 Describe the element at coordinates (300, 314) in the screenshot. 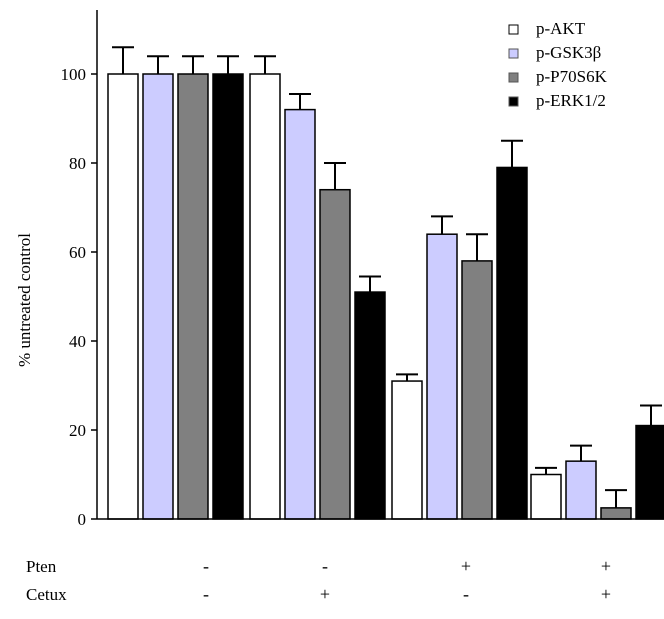

I see `bar-p-gsk3--group-2` at that location.